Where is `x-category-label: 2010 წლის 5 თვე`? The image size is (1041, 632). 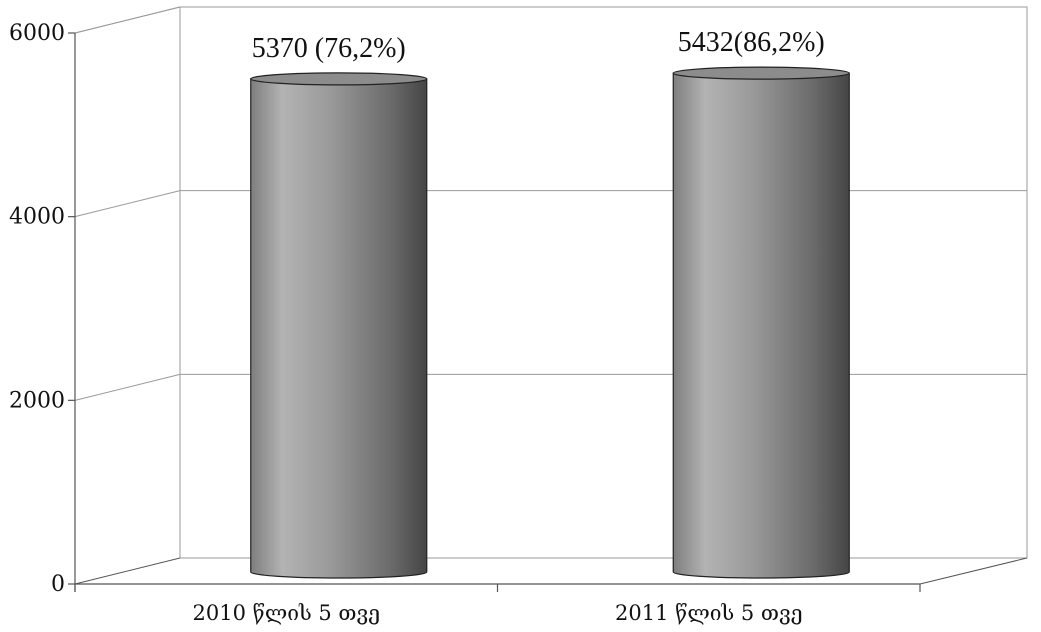
x-category-label: 2010 წლის 5 თვე is located at coordinates (287, 613).